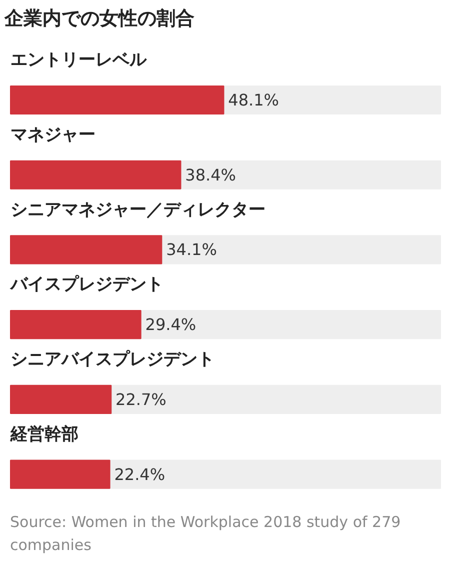 The height and width of the screenshot is (565, 460). I want to click on y-tick-label: エントリーレベル, so click(79, 60).